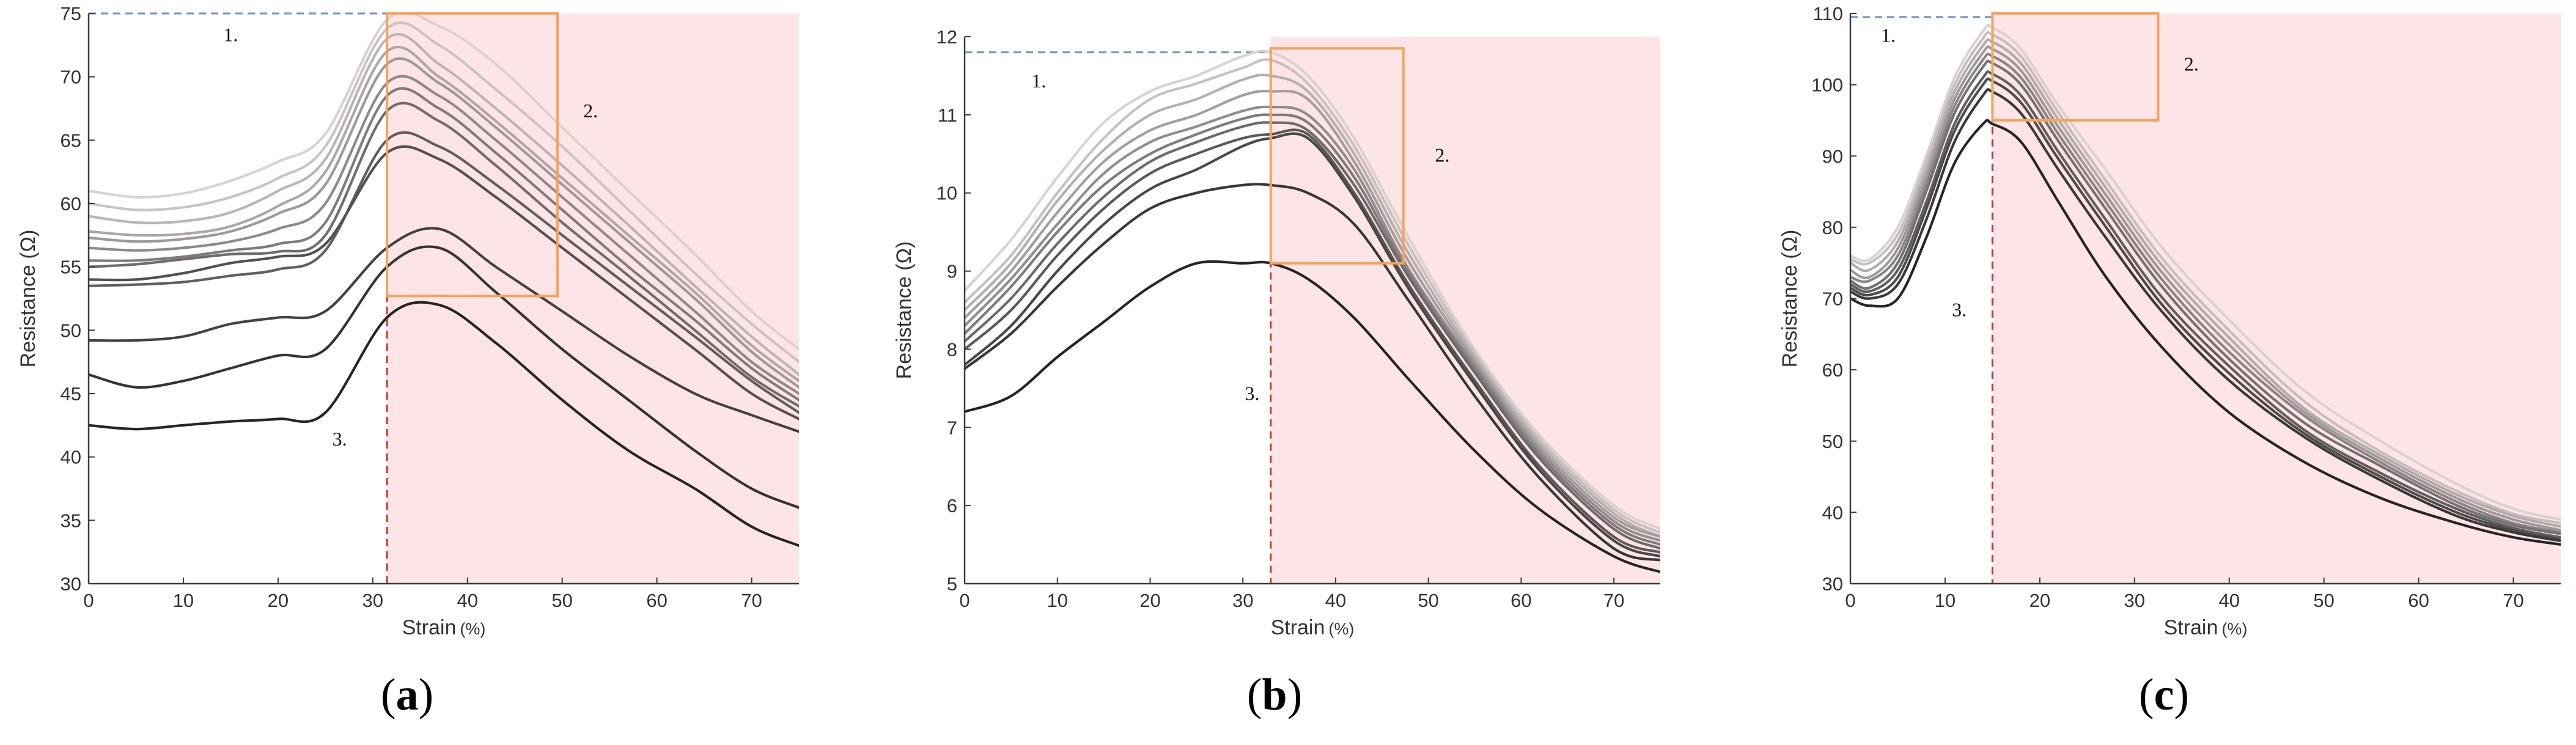 This screenshot has height=745, width=2576. Describe the element at coordinates (2164, 695) in the screenshot. I see `panel-label-c: (c)` at that location.